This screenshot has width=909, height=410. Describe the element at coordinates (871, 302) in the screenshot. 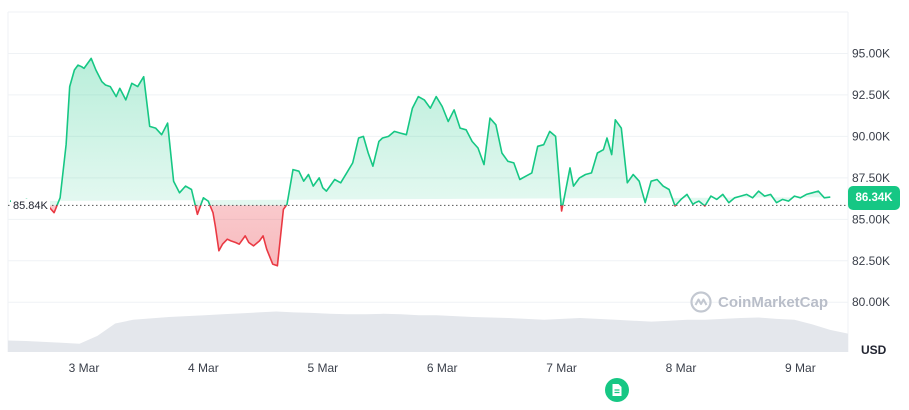

I see `y-tick-label: 80.00K` at that location.